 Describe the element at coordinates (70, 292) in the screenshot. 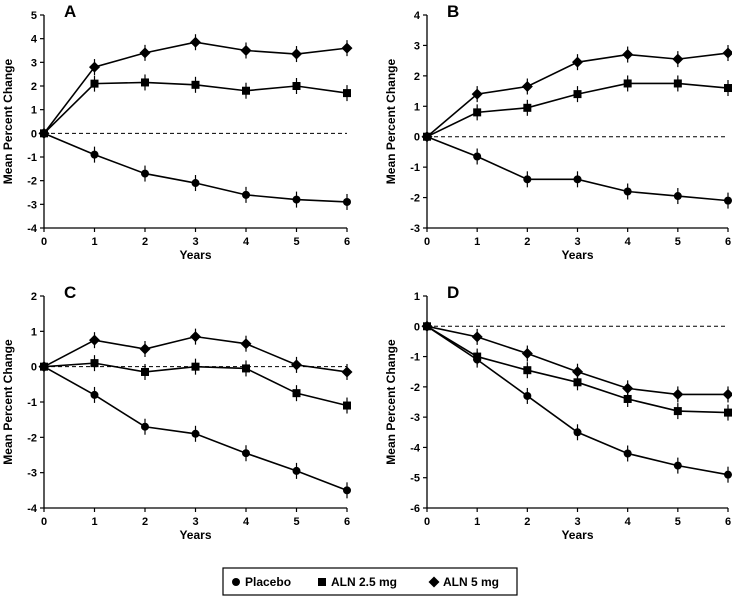

I see `panel-letter: C` at that location.